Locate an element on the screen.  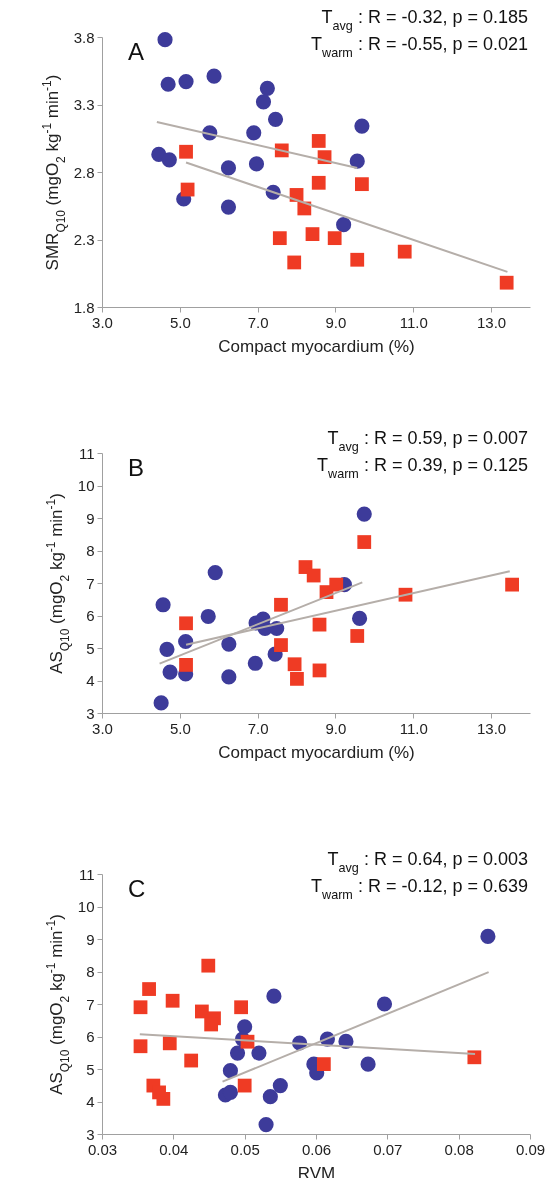
y-tick-label: 2.8 is located at coordinates (84, 172).